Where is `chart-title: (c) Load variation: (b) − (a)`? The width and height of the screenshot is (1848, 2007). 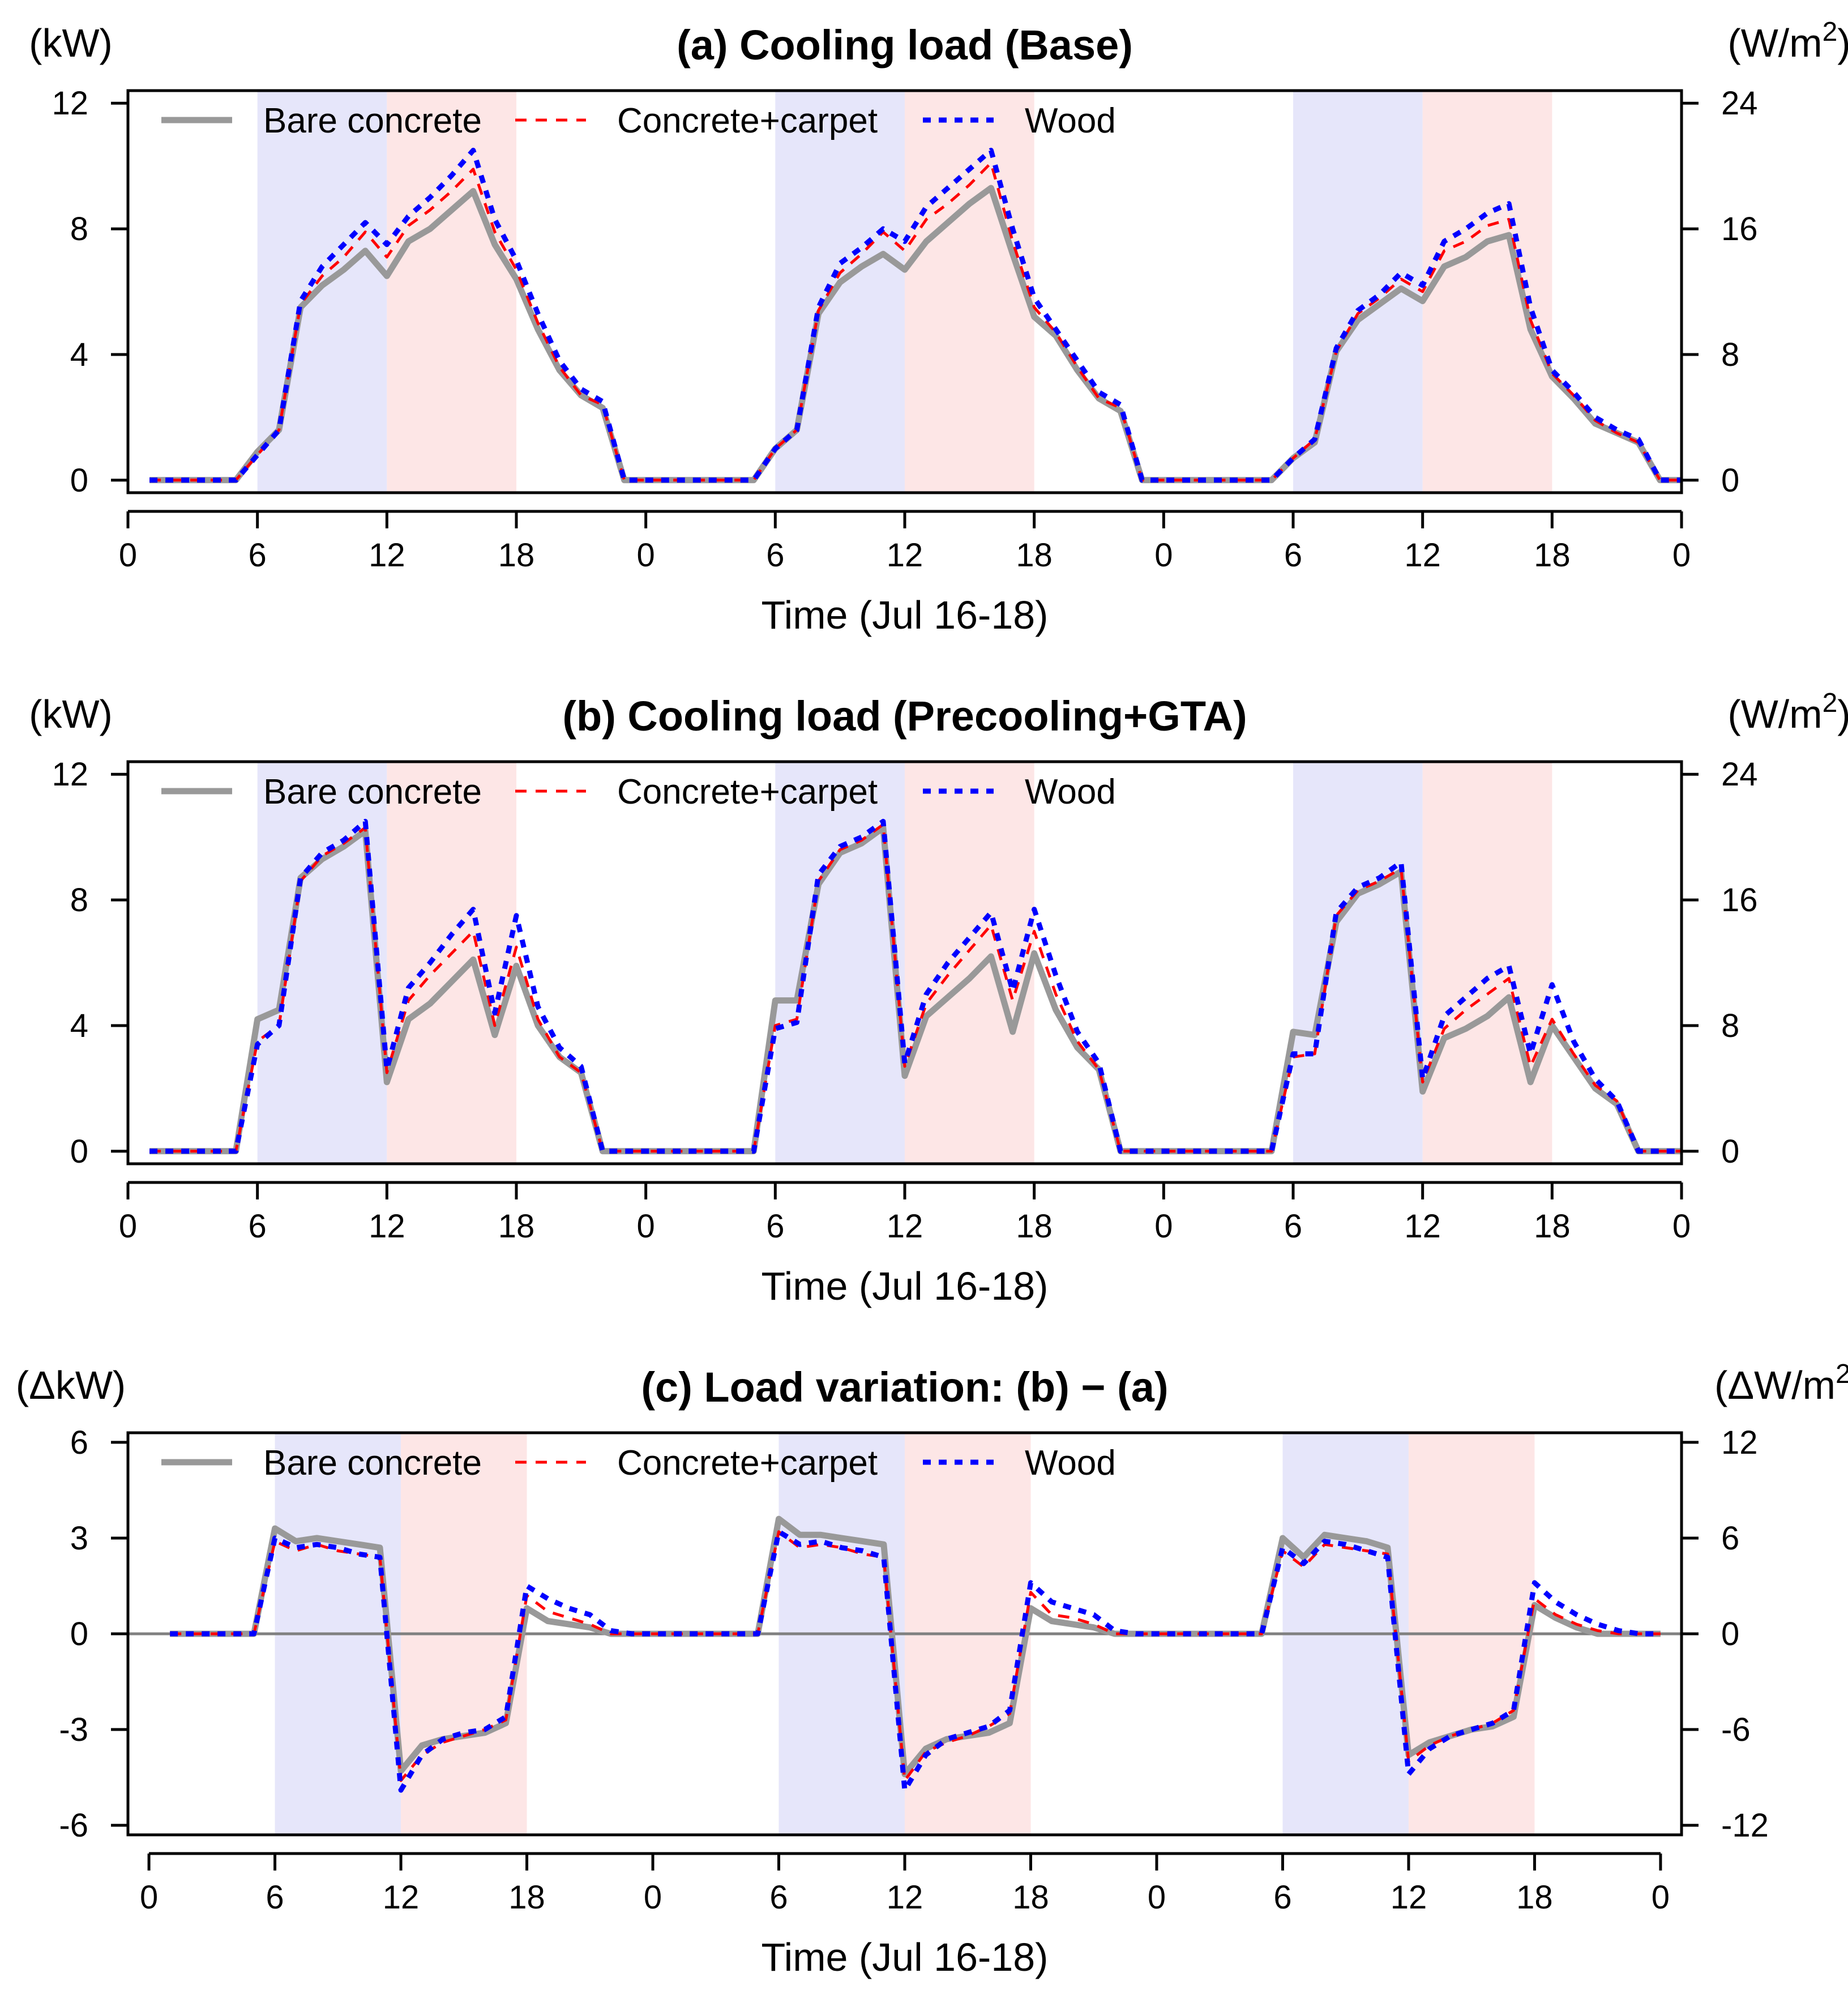 chart-title: (c) Load variation: (b) − (a) is located at coordinates (904, 1387).